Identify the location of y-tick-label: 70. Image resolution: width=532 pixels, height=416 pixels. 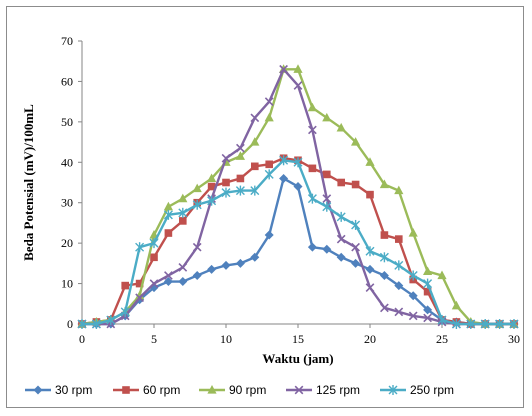
(67, 41).